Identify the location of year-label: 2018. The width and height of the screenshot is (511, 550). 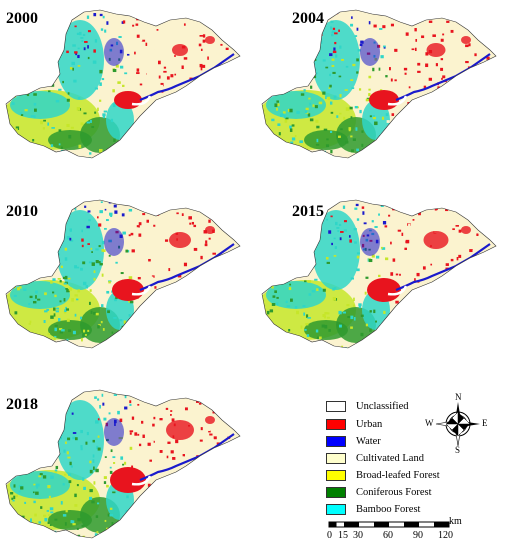
(22, 404).